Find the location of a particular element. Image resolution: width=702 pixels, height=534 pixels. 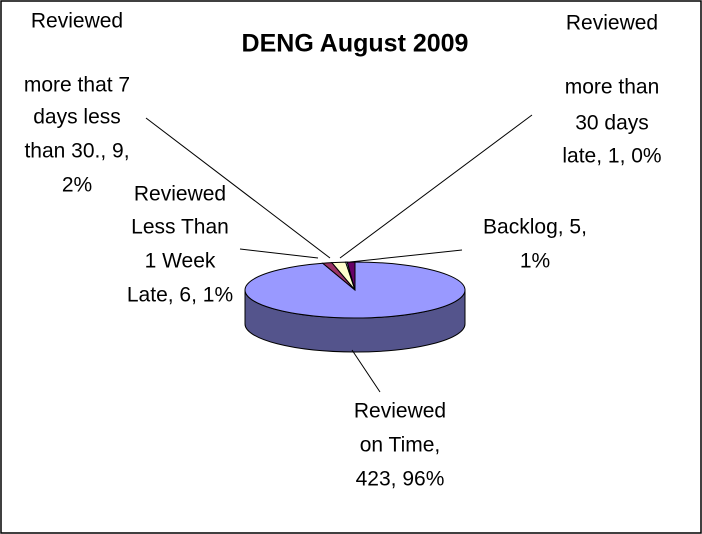

data-label: Late, 6, 1% is located at coordinates (180, 295).